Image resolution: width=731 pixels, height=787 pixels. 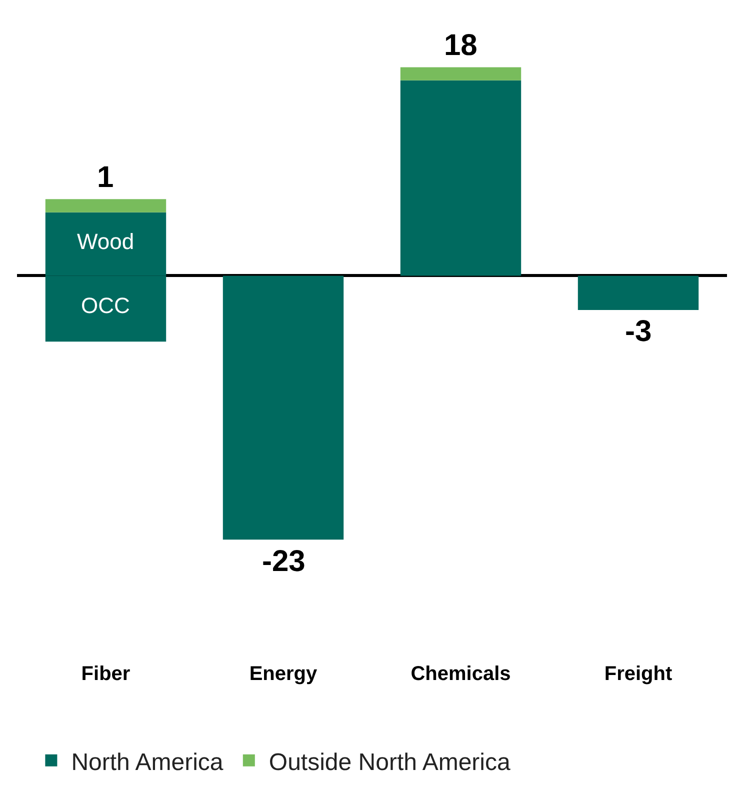 What do you see at coordinates (460, 674) in the screenshot?
I see `x-tick-label: Chemicals` at bounding box center [460, 674].